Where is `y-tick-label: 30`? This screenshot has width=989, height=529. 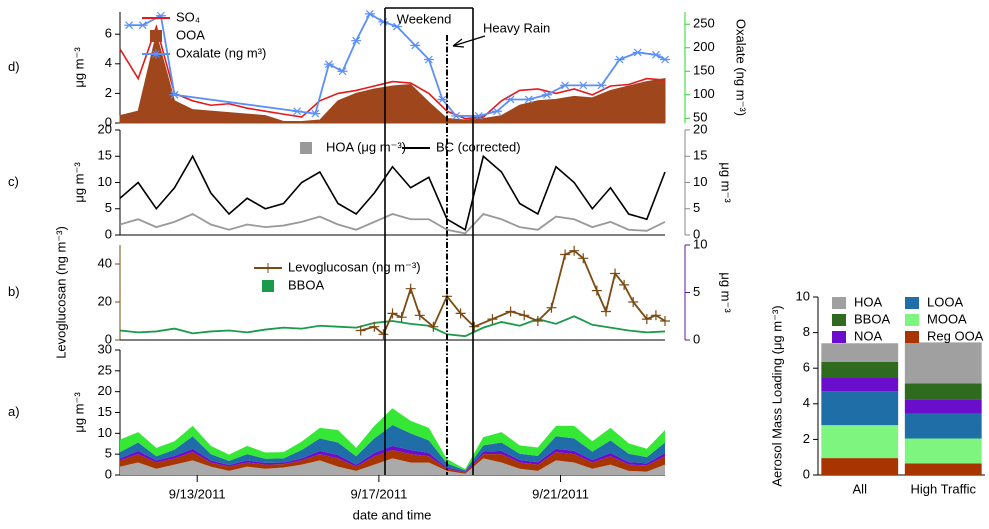
y-tick-label: 30 is located at coordinates (105, 348).